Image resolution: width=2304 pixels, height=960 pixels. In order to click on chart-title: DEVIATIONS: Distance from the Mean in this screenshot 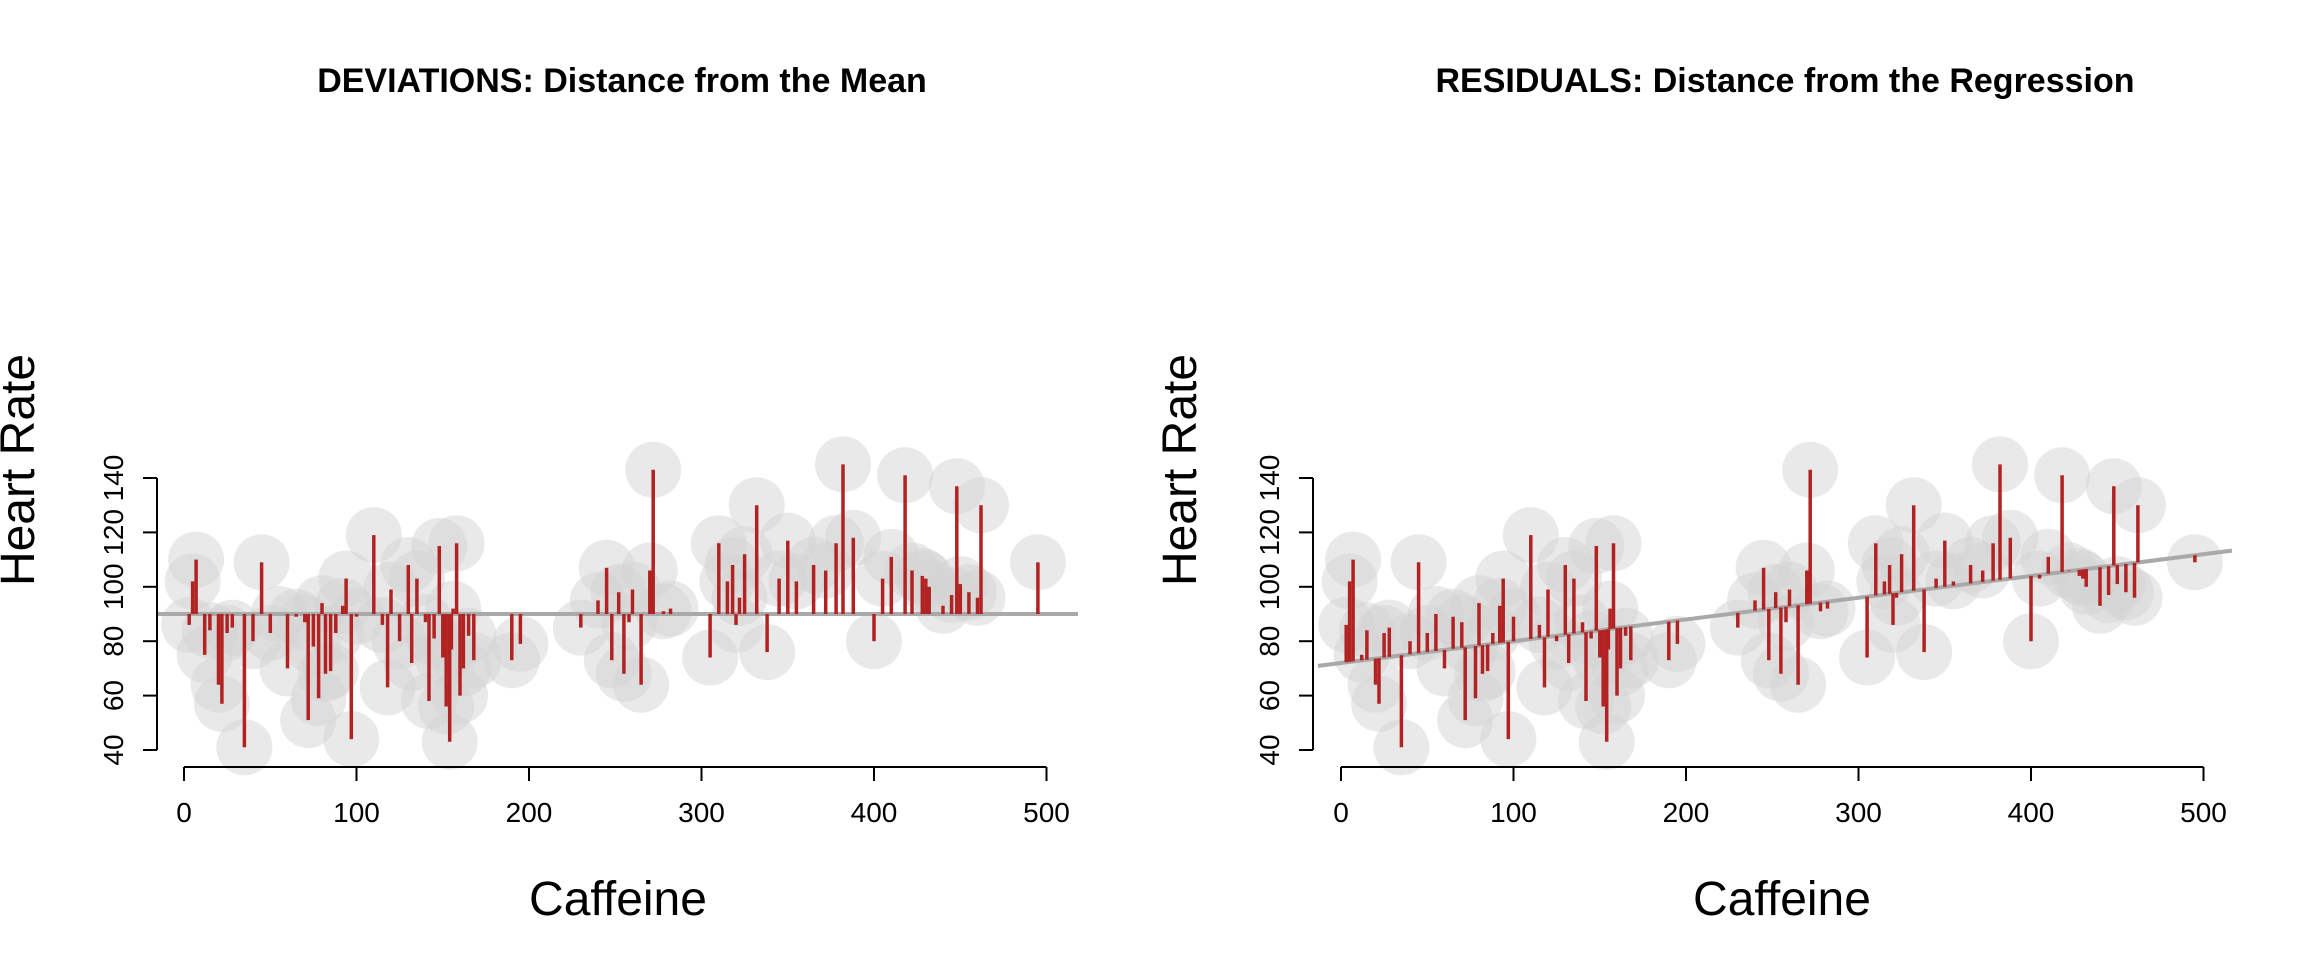, I will do `click(622, 81)`.